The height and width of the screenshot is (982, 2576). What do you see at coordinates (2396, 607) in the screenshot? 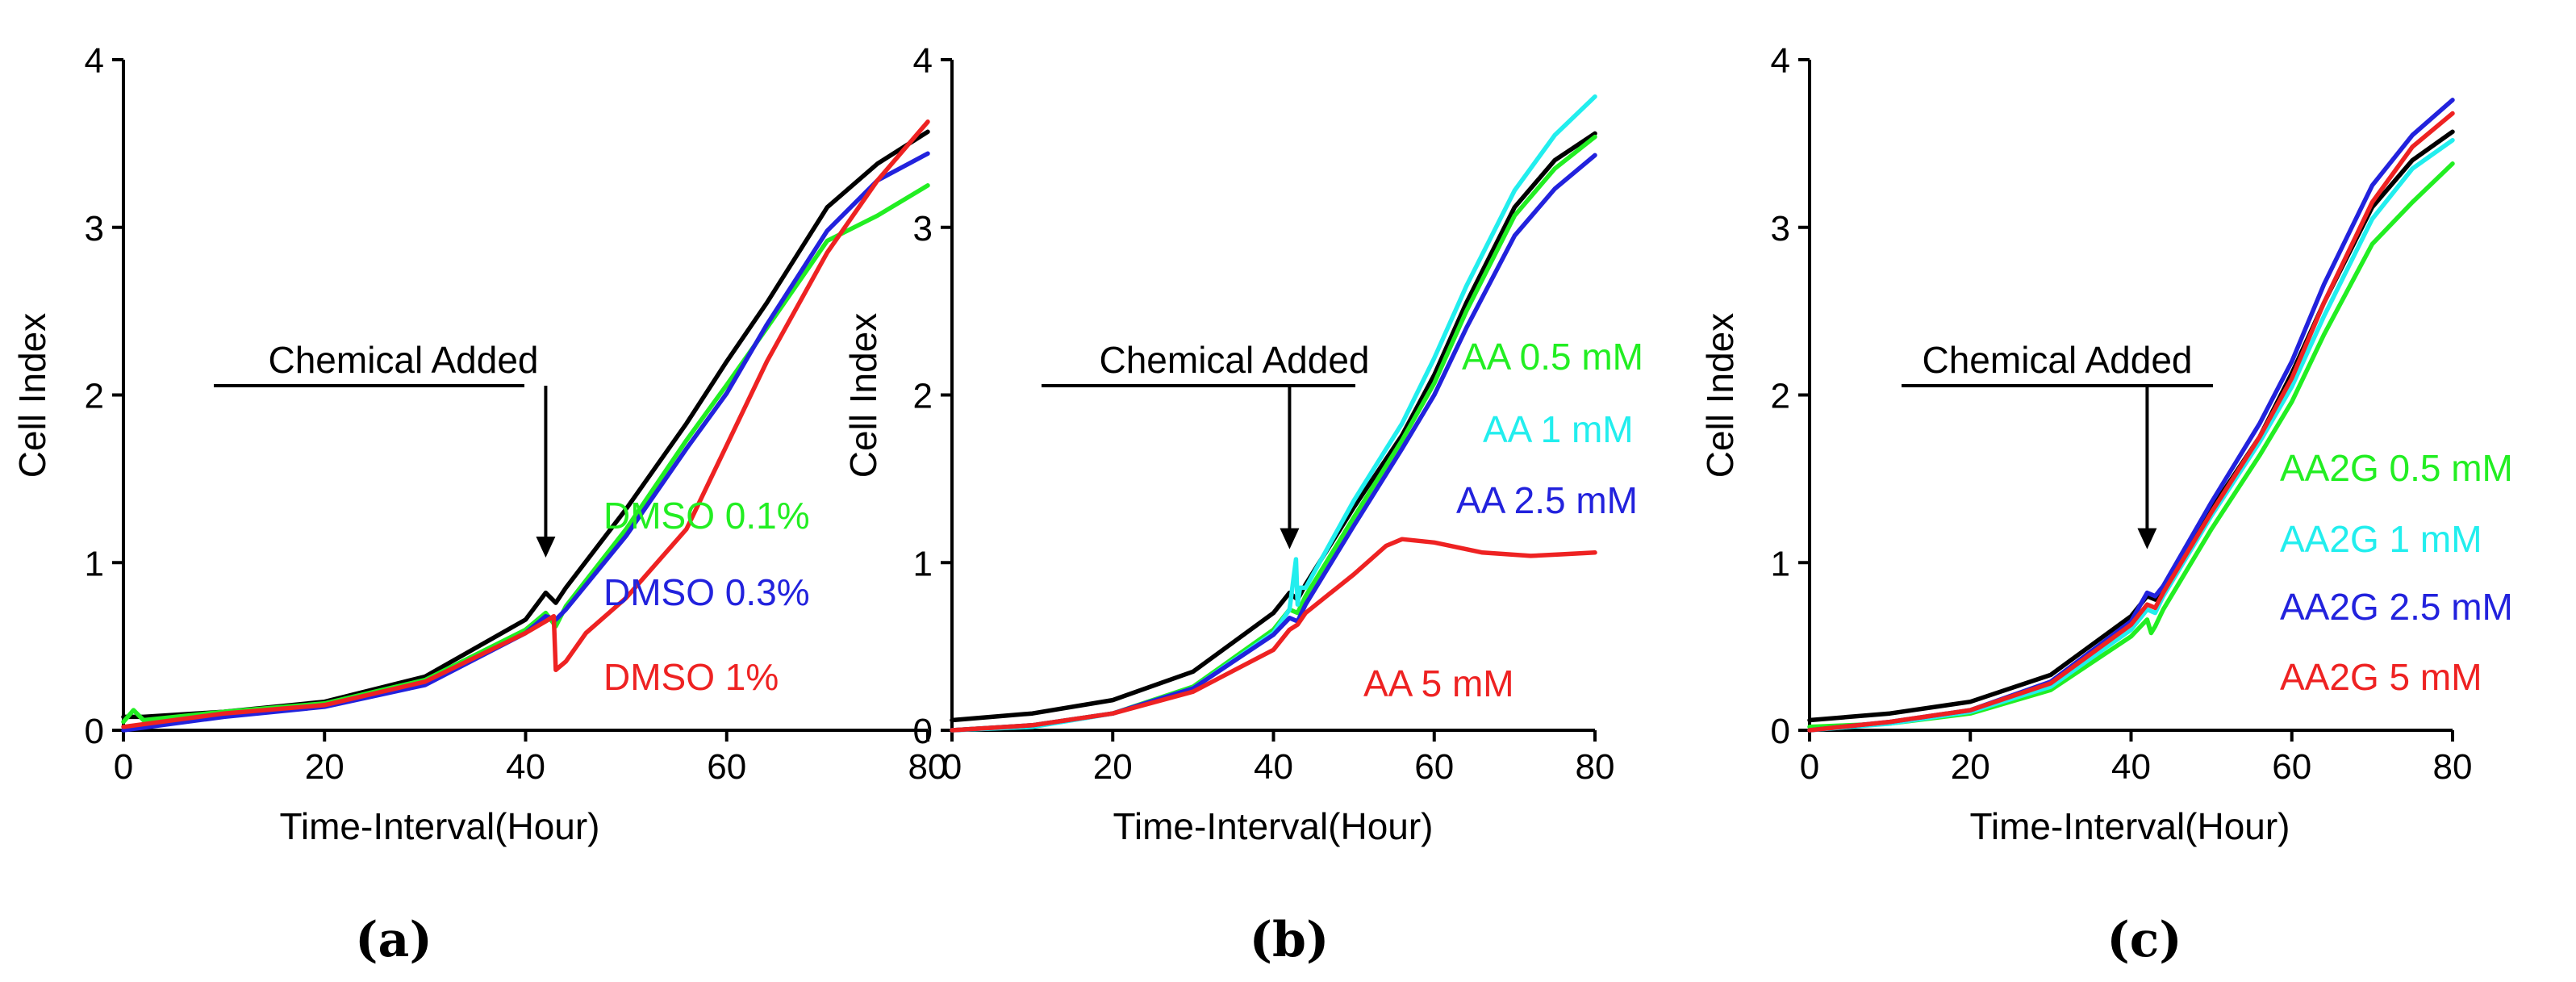
I see `legend-label: AA2G 2.5 mM` at bounding box center [2396, 607].